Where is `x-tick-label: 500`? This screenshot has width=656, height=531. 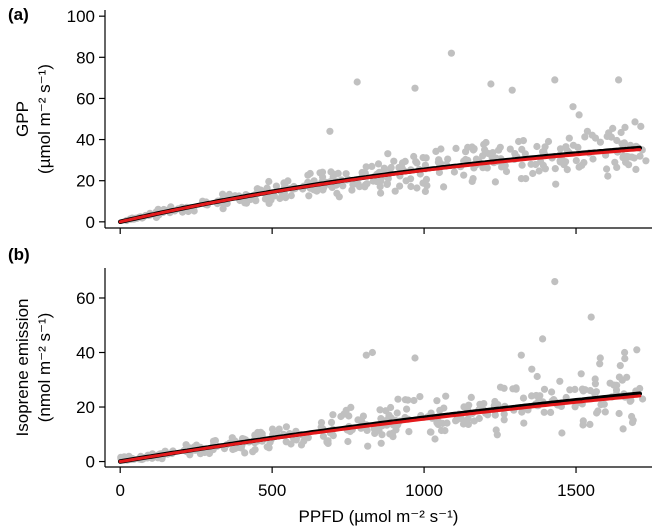
x-tick-label: 500 is located at coordinates (272, 490).